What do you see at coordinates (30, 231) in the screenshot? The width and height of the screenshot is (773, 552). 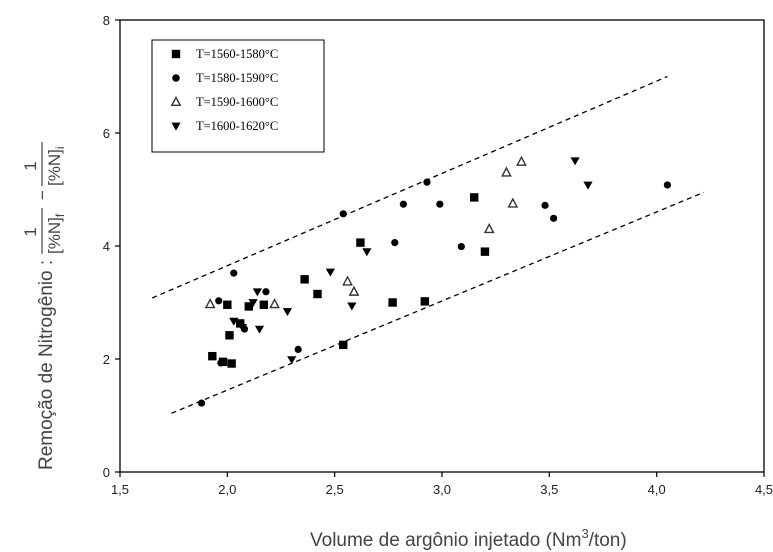 I see `y-frac1-num: 1` at bounding box center [30, 231].